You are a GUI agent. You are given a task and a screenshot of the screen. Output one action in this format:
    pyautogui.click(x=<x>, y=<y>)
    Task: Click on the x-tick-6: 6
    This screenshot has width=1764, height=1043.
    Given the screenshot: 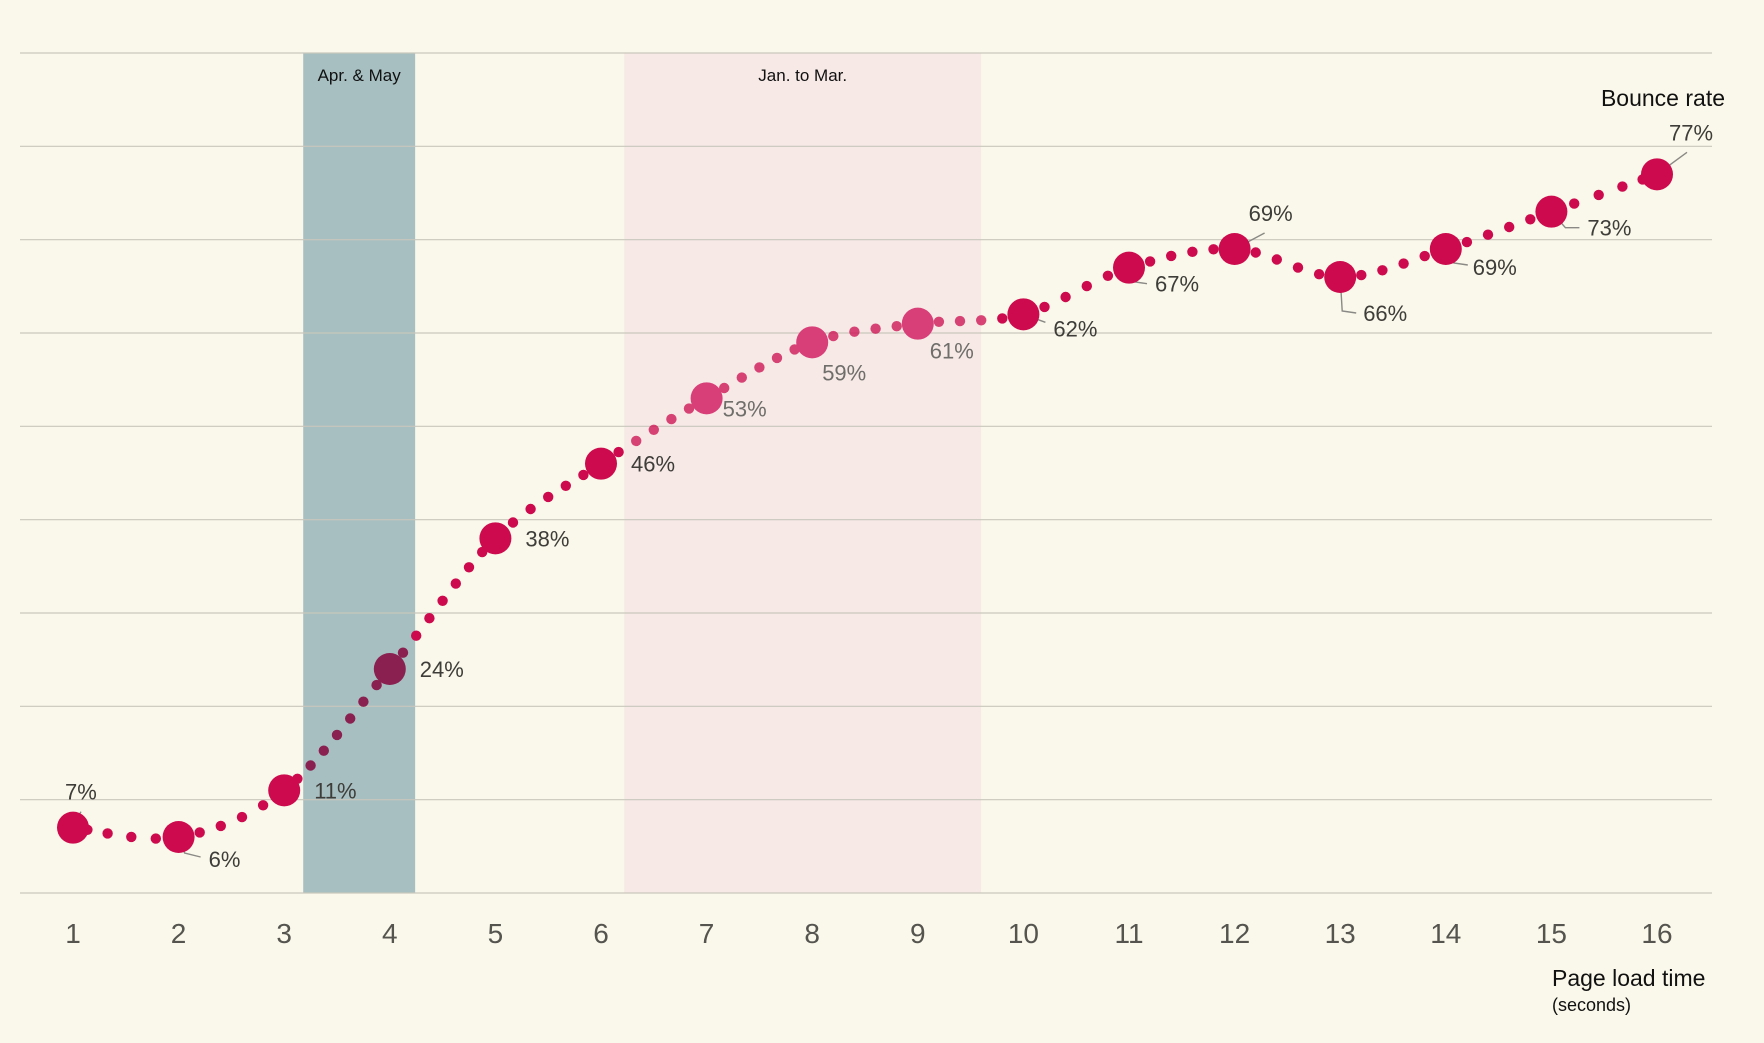 What is the action you would take?
    pyautogui.click(x=601, y=933)
    